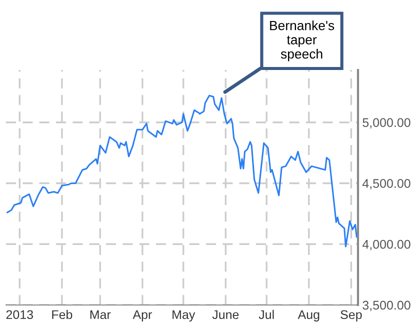 Image resolution: width=418 pixels, height=327 pixels. Describe the element at coordinates (386, 306) in the screenshot. I see `y-tick-label: 3,500.00` at that location.